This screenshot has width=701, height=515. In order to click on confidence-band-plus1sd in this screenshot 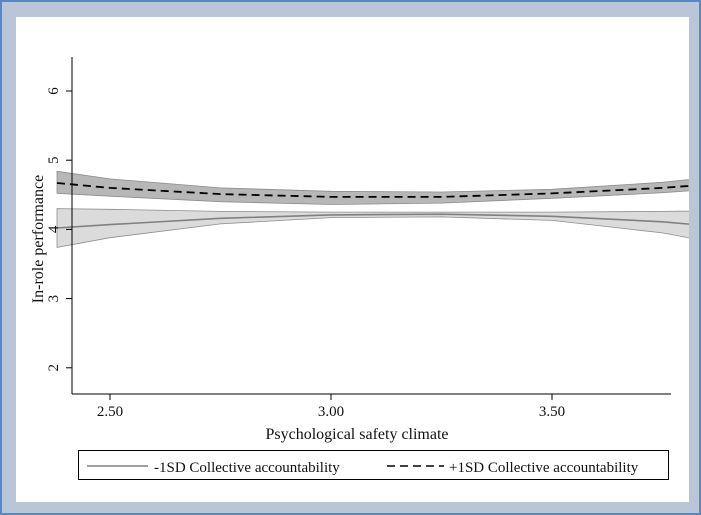, I will do `click(378, 187)`.